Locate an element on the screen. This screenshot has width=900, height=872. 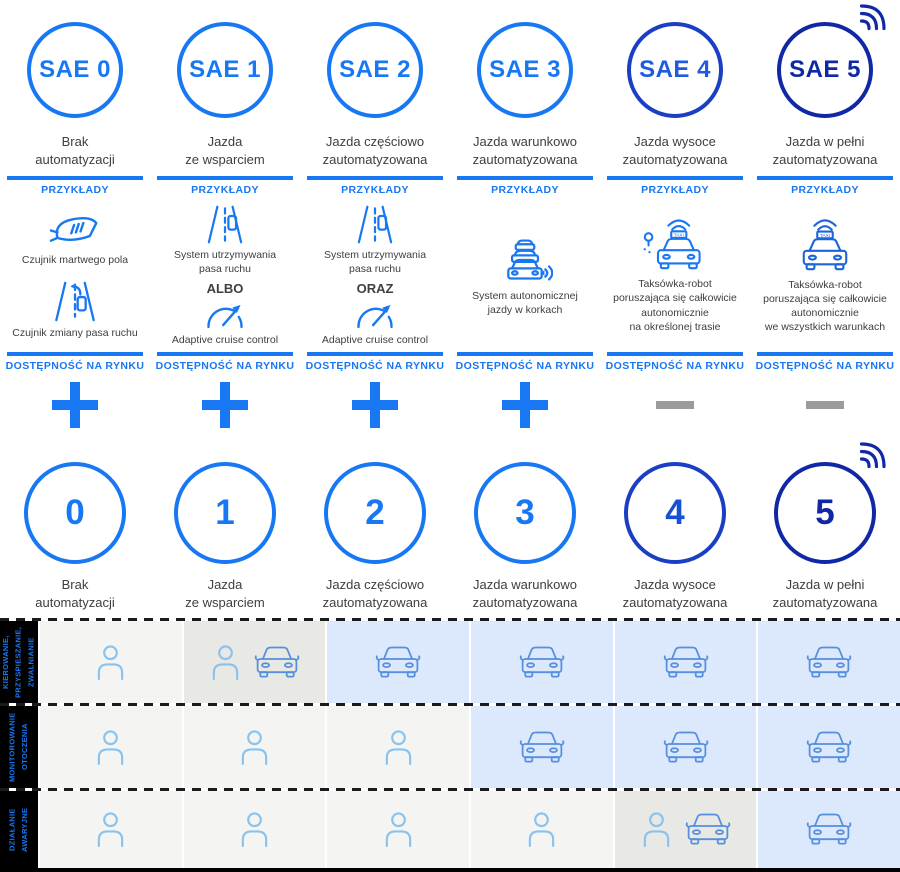
conjunction-label: ORAZ is located at coordinates (375, 289).